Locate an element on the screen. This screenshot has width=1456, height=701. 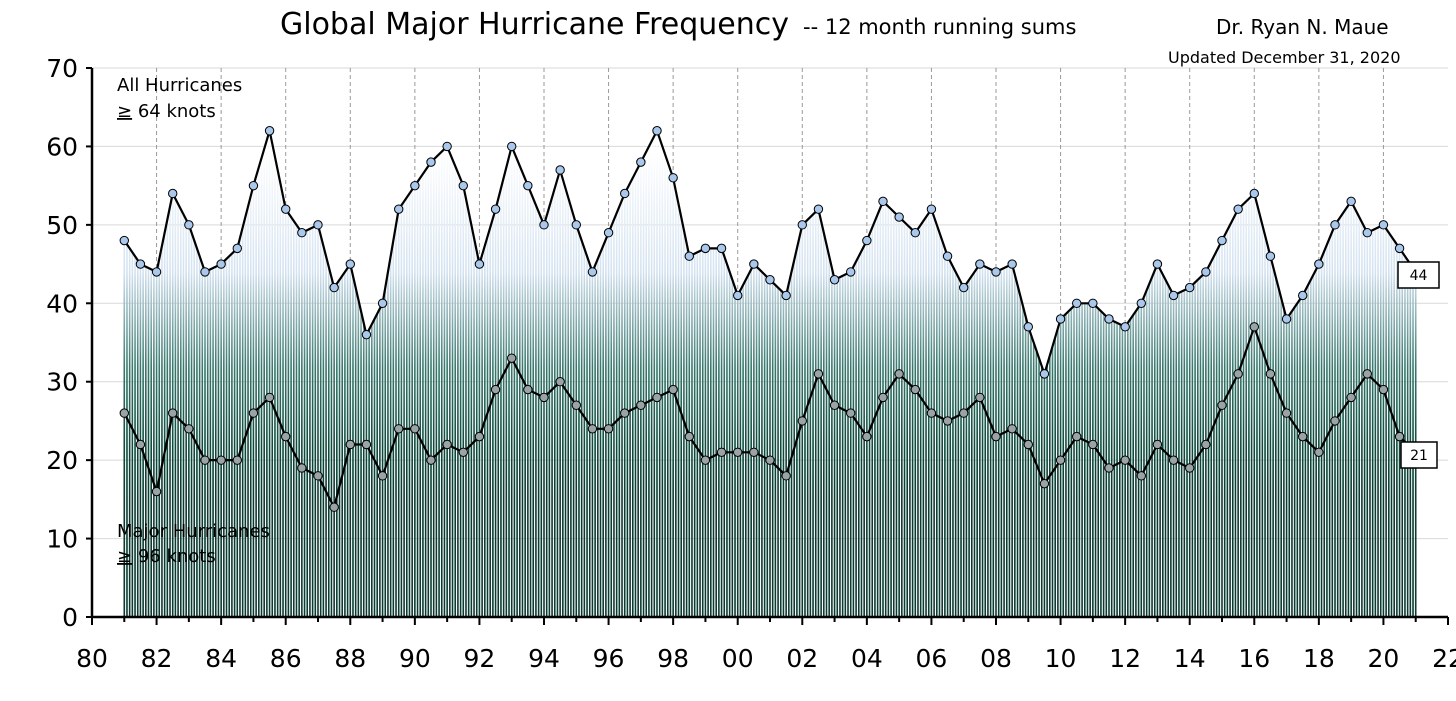
x-tick-label: 18 is located at coordinates (1319, 658).